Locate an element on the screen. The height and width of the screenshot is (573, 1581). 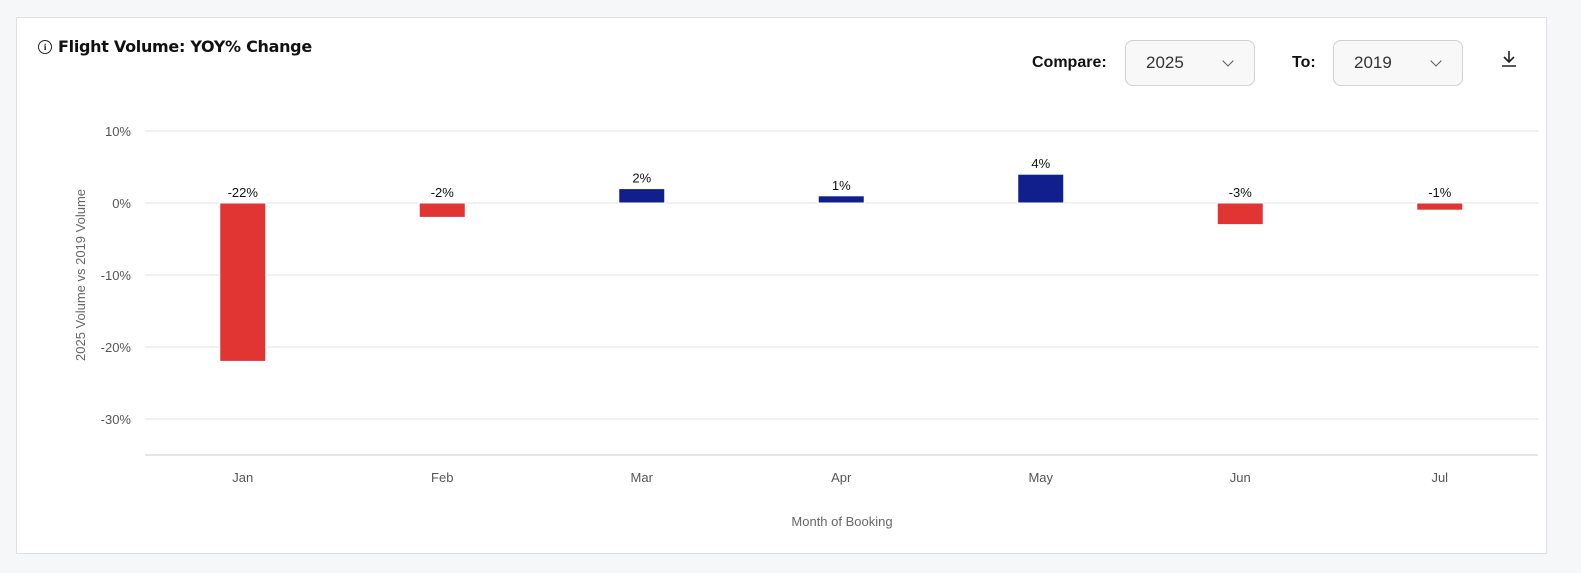
x-tick-label: Apr is located at coordinates (841, 477).